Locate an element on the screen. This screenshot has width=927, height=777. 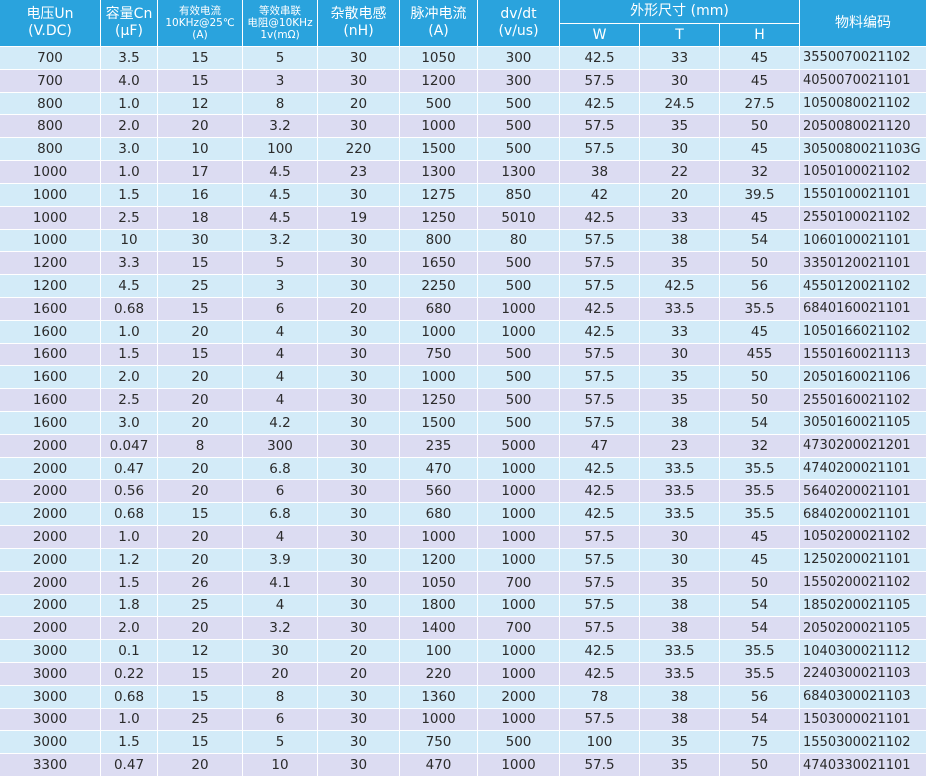
data-cell: 4 is located at coordinates (280, 332).